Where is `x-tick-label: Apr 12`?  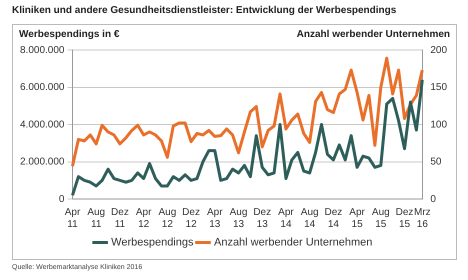
x-tick-label: Apr 12 is located at coordinates (144, 218).